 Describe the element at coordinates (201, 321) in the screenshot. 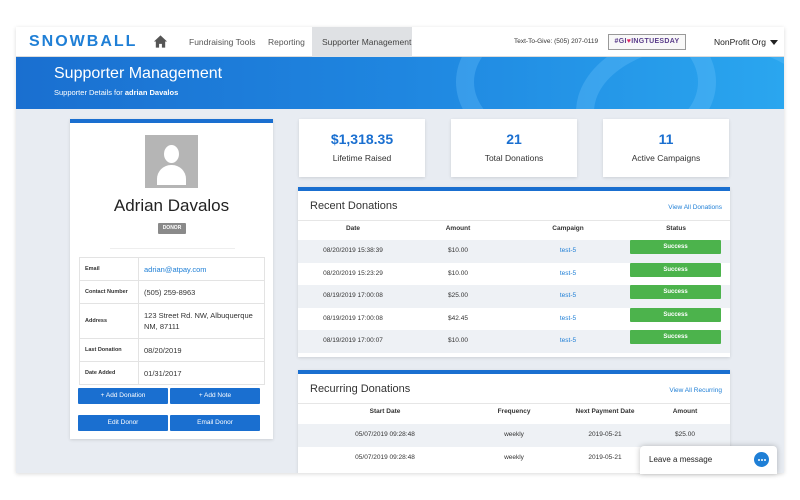

I see `address: 123 Street Rd. NW, Albuquerque NM, 87111` at that location.